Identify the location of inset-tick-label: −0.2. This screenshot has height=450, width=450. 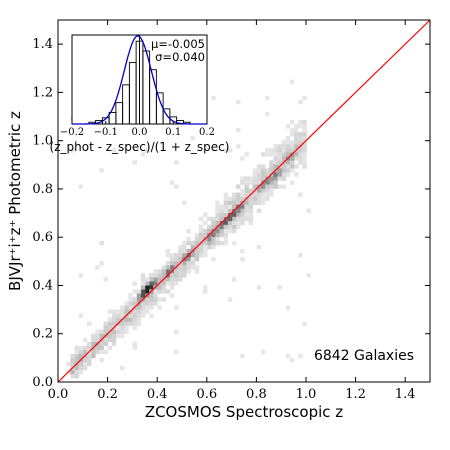
(72, 132).